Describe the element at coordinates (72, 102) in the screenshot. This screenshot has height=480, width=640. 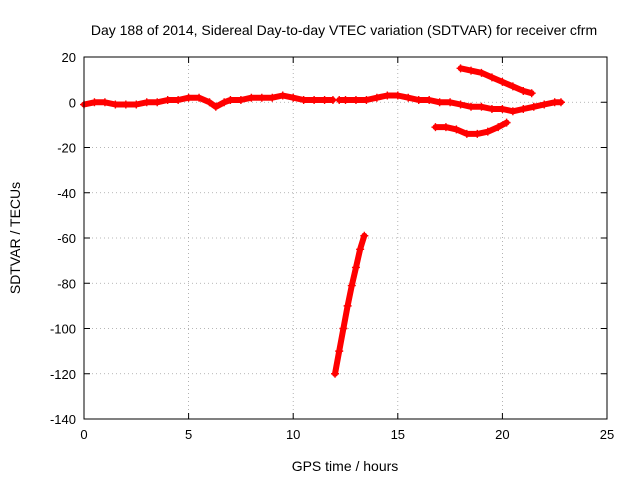
I see `y-tick-label: 0` at that location.